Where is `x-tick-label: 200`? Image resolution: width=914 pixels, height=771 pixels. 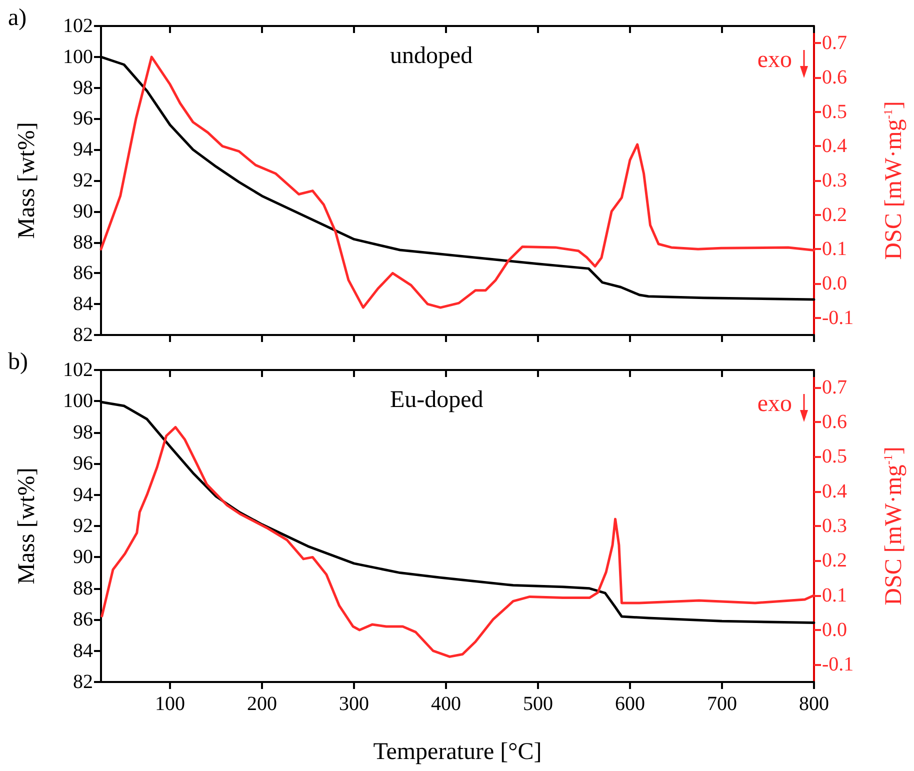 x-tick-label: 200 is located at coordinates (262, 704).